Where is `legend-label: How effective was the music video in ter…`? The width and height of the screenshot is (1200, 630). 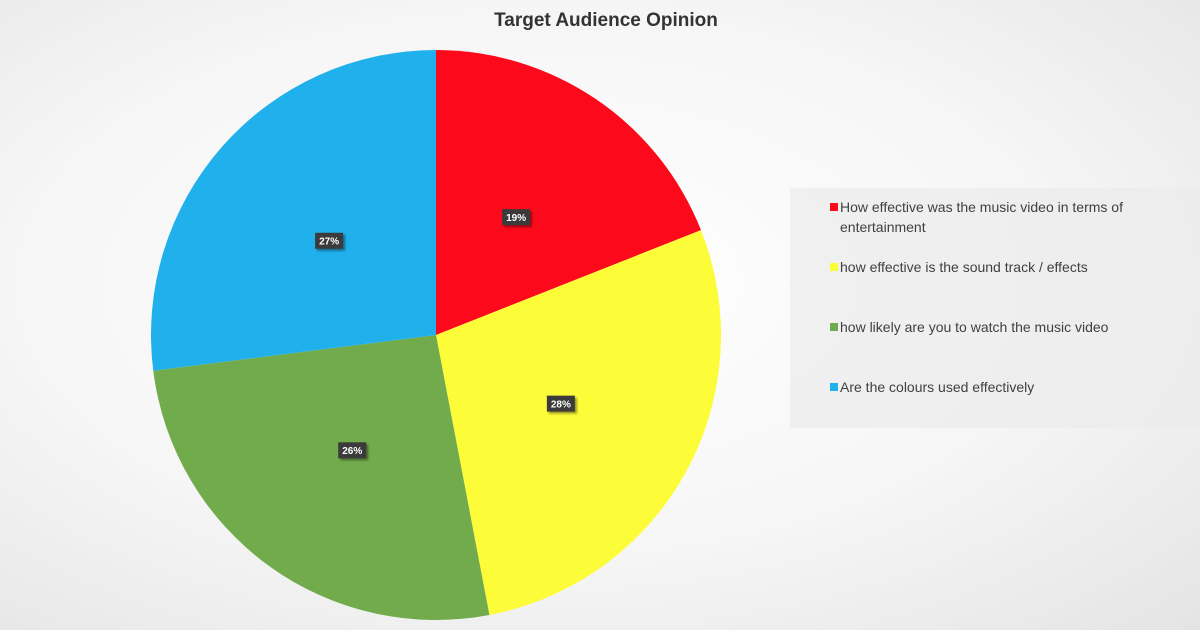 legend-label: How effective was the music video in ter… is located at coordinates (981, 217).